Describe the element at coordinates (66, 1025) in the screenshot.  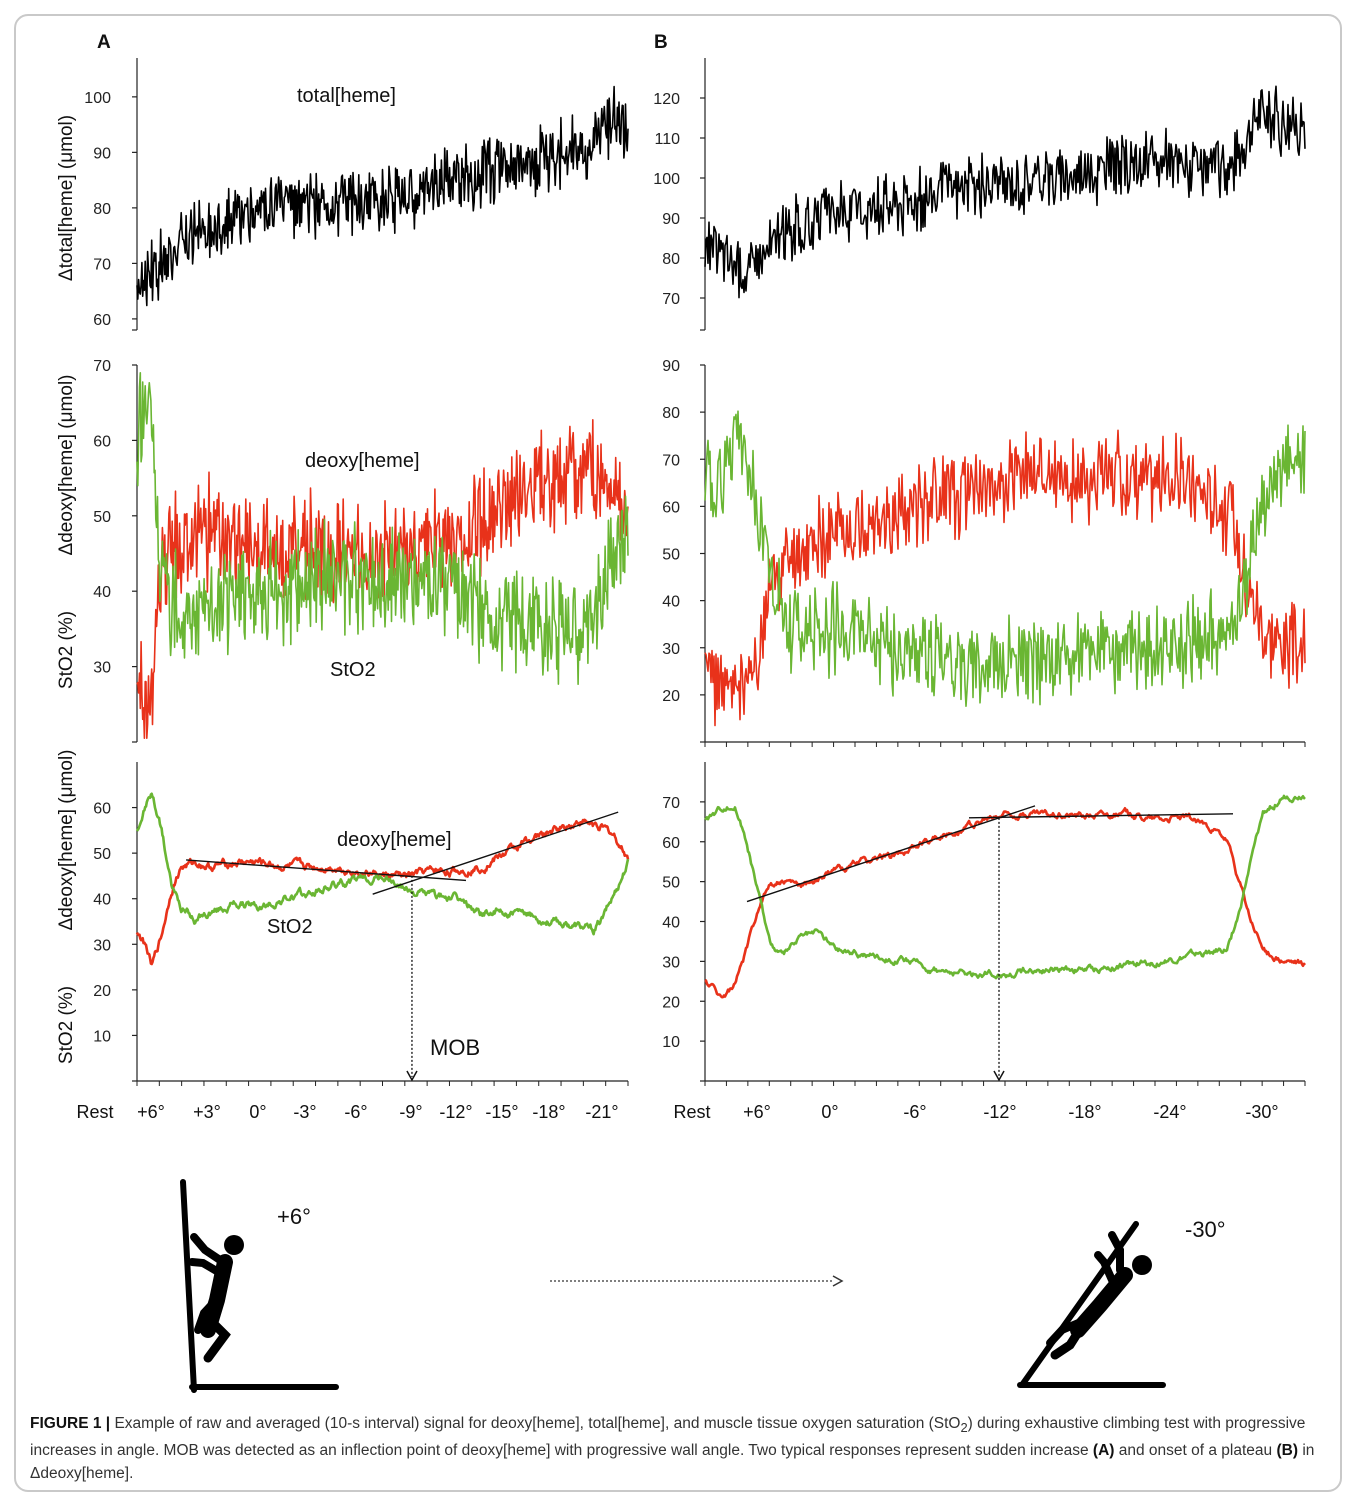
I see `ylabel-sto2-avg: StO2 (%)` at that location.